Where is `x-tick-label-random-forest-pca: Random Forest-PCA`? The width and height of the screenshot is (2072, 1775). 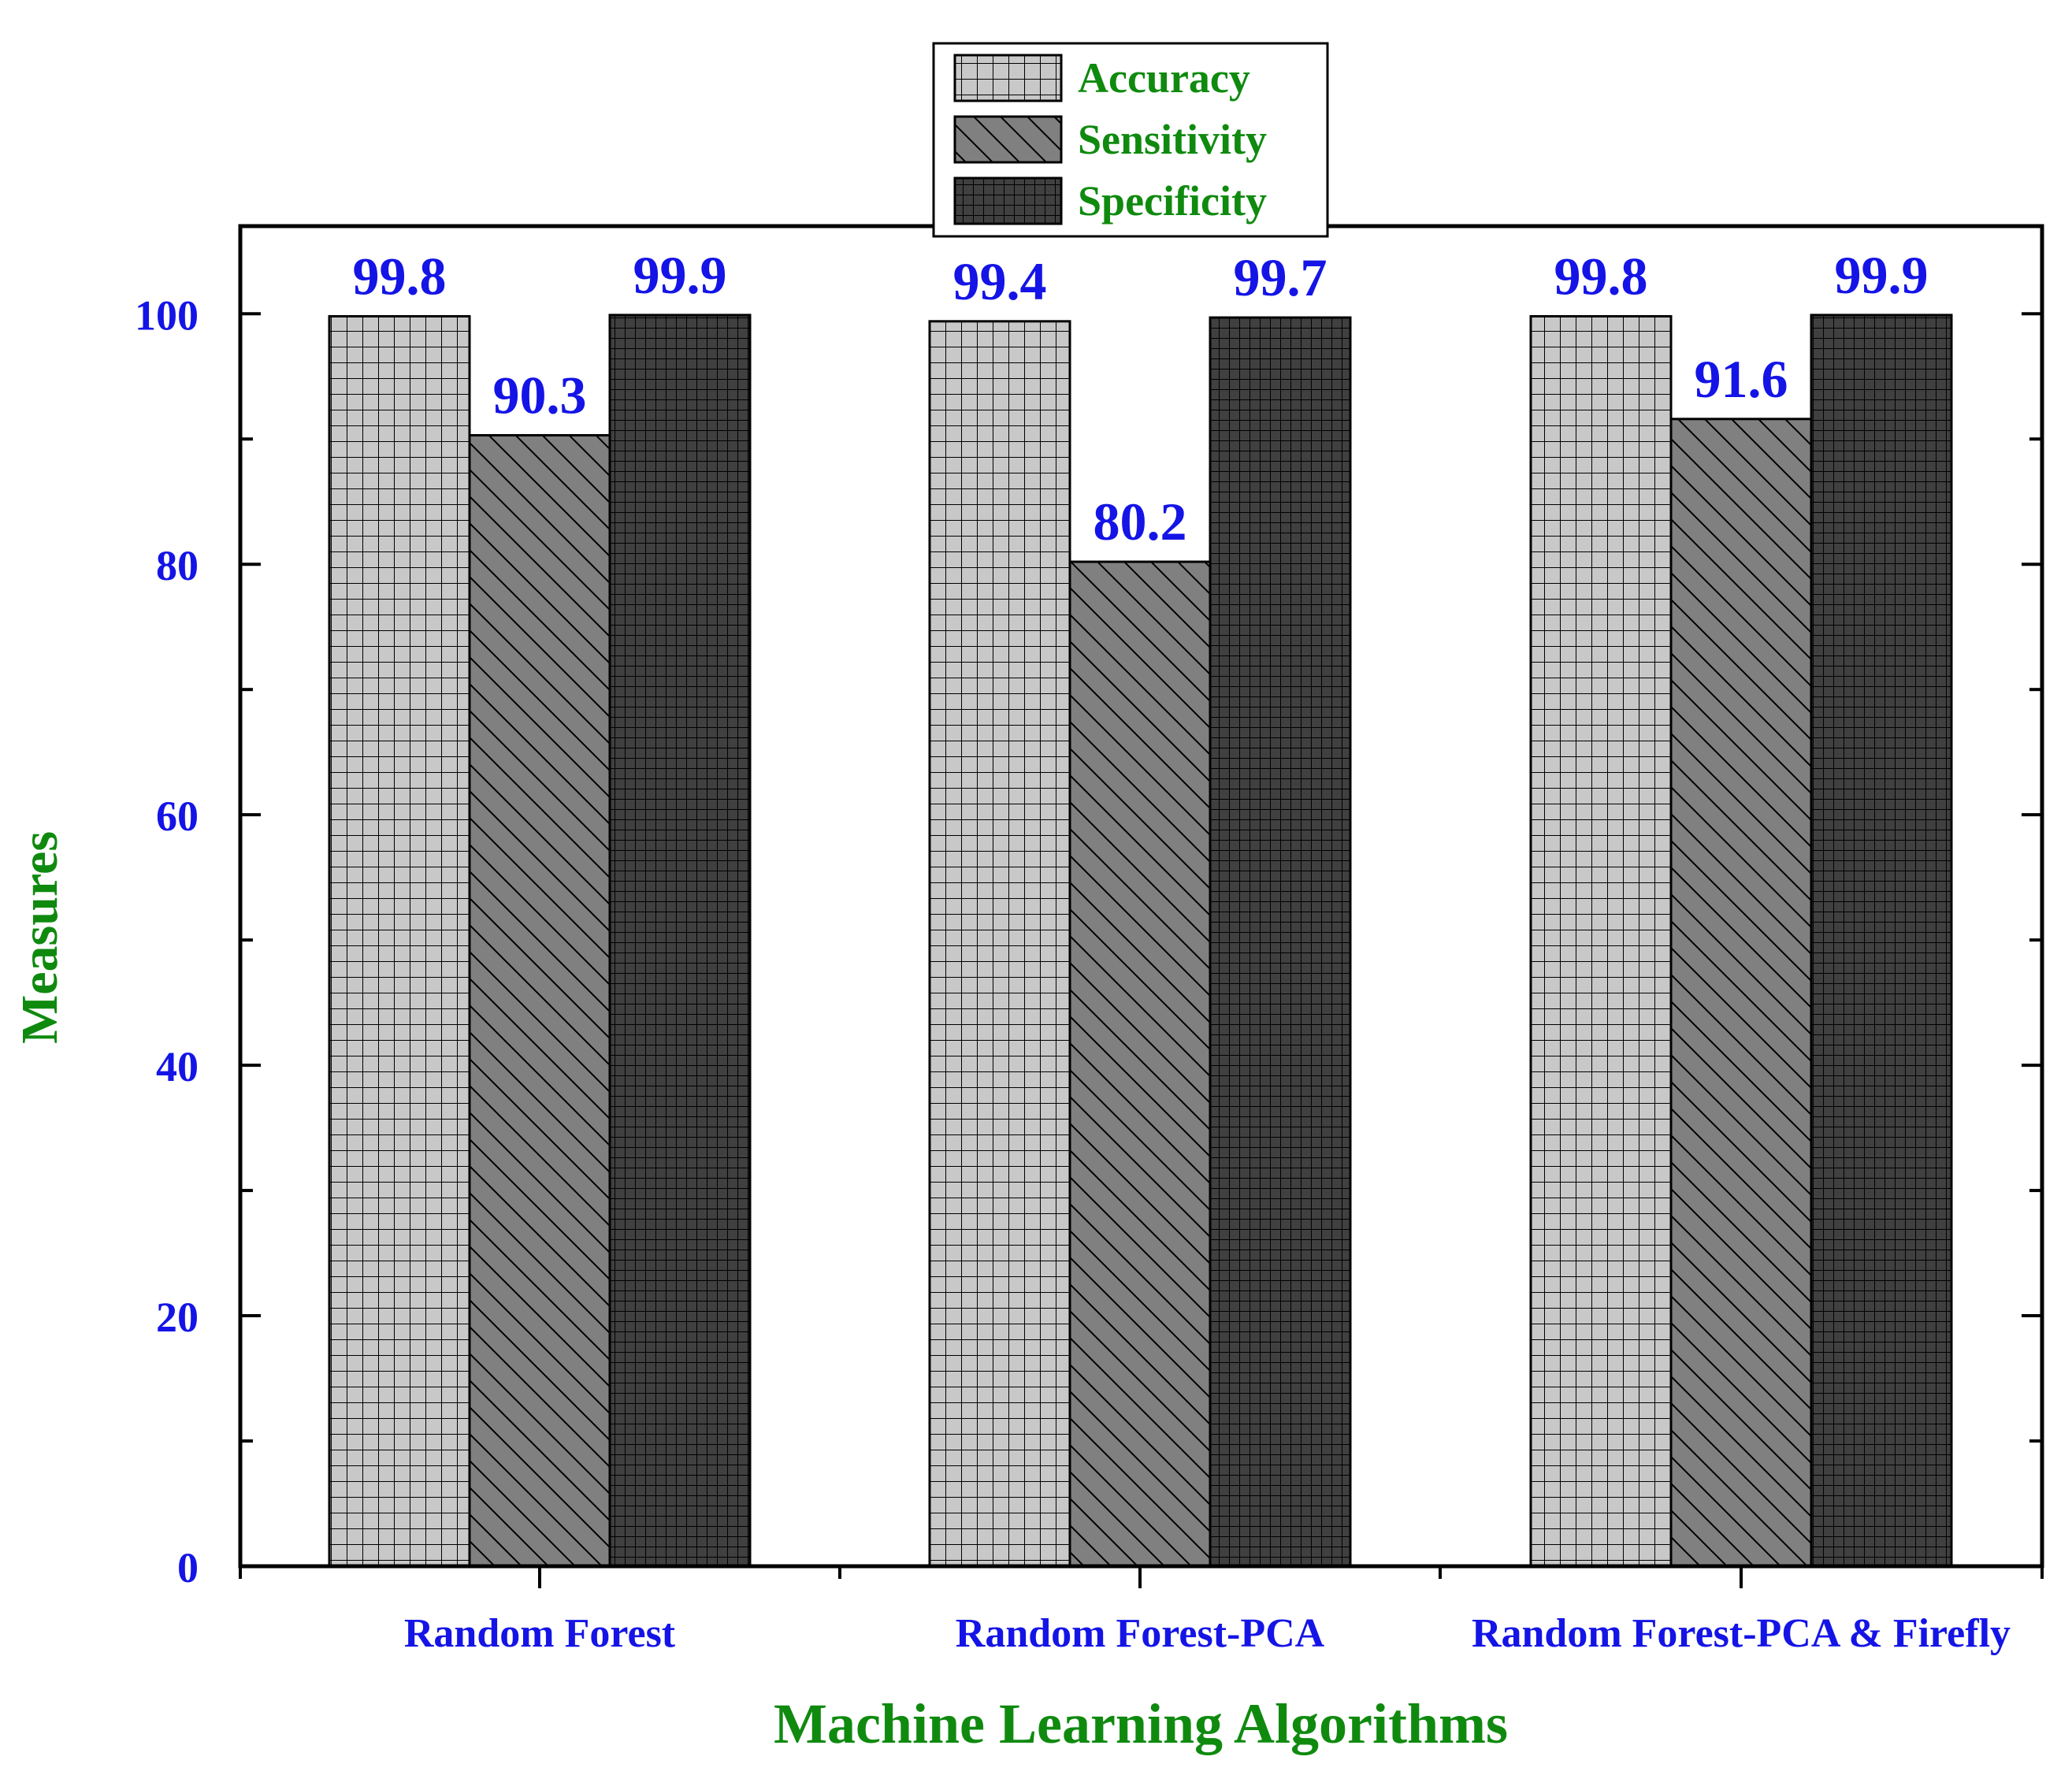
x-tick-label-random-forest-pca: Random Forest-PCA is located at coordinates (1140, 1633).